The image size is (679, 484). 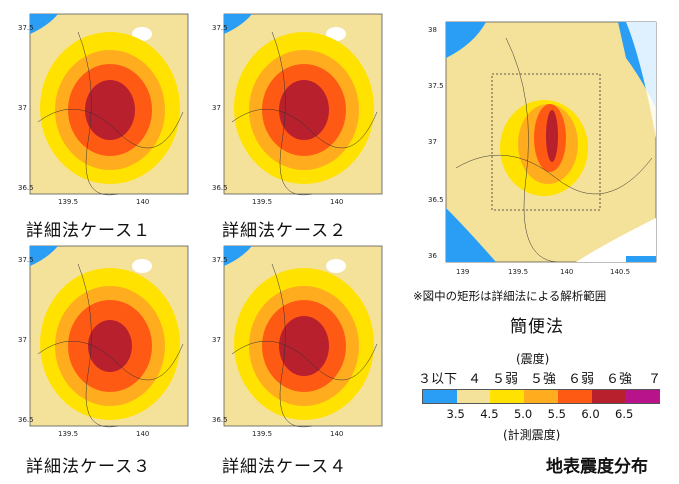 I want to click on simple-lat-tick-1: 38, so click(x=432, y=30).